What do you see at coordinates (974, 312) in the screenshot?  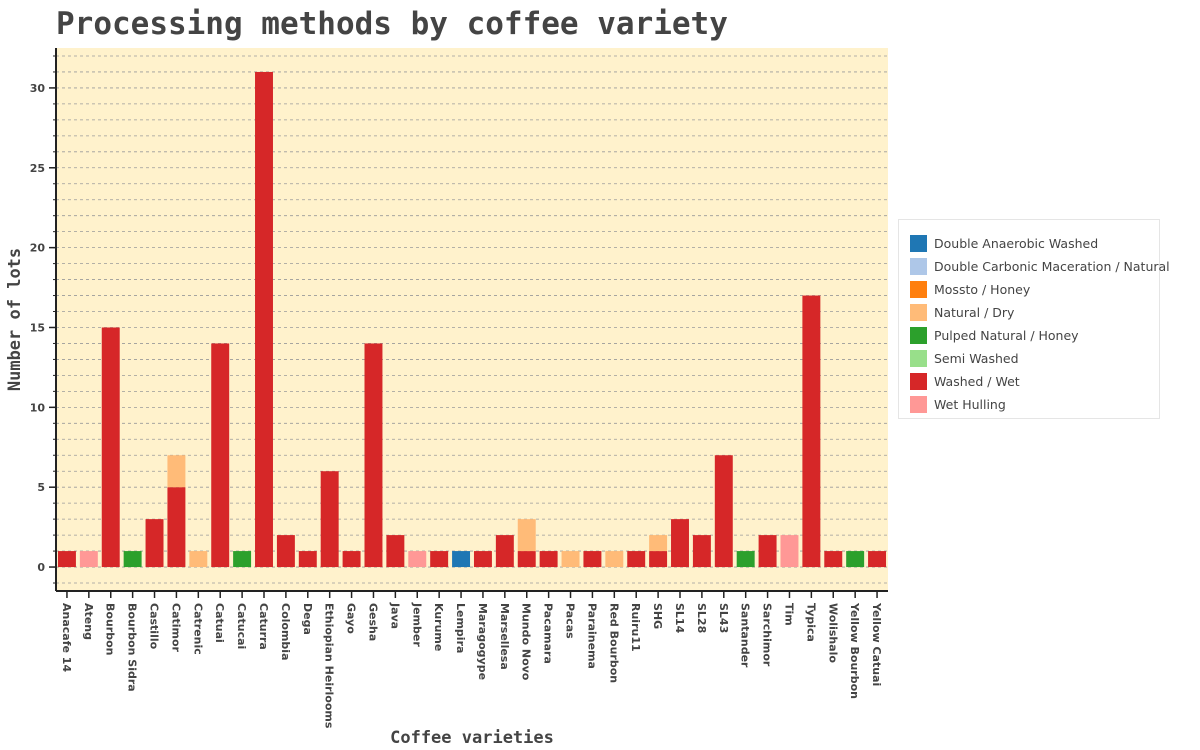 I see `legend-label: Natural / Dry` at bounding box center [974, 312].